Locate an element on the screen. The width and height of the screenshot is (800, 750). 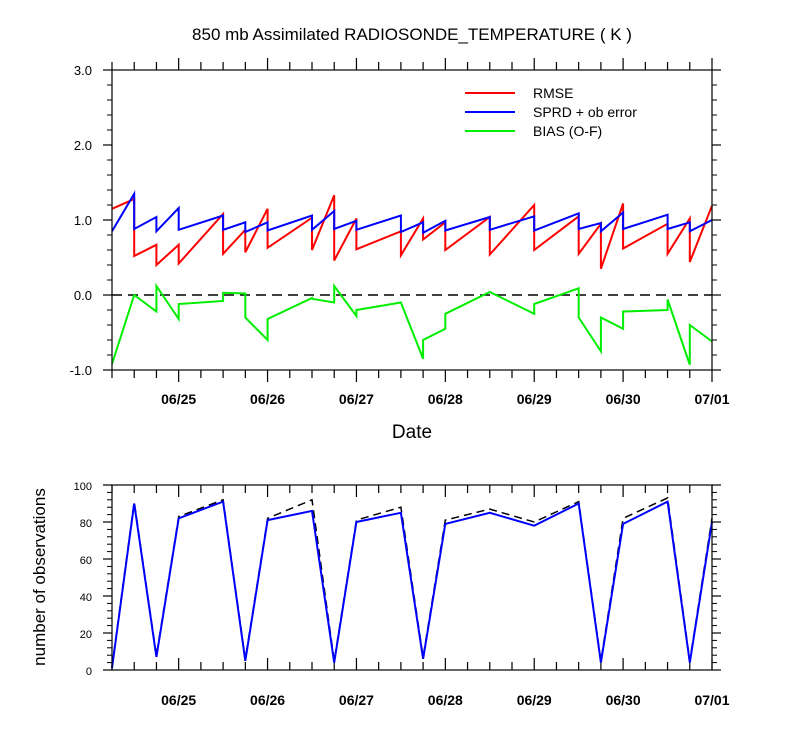
series-line-bias-o-f is located at coordinates (412, 324).